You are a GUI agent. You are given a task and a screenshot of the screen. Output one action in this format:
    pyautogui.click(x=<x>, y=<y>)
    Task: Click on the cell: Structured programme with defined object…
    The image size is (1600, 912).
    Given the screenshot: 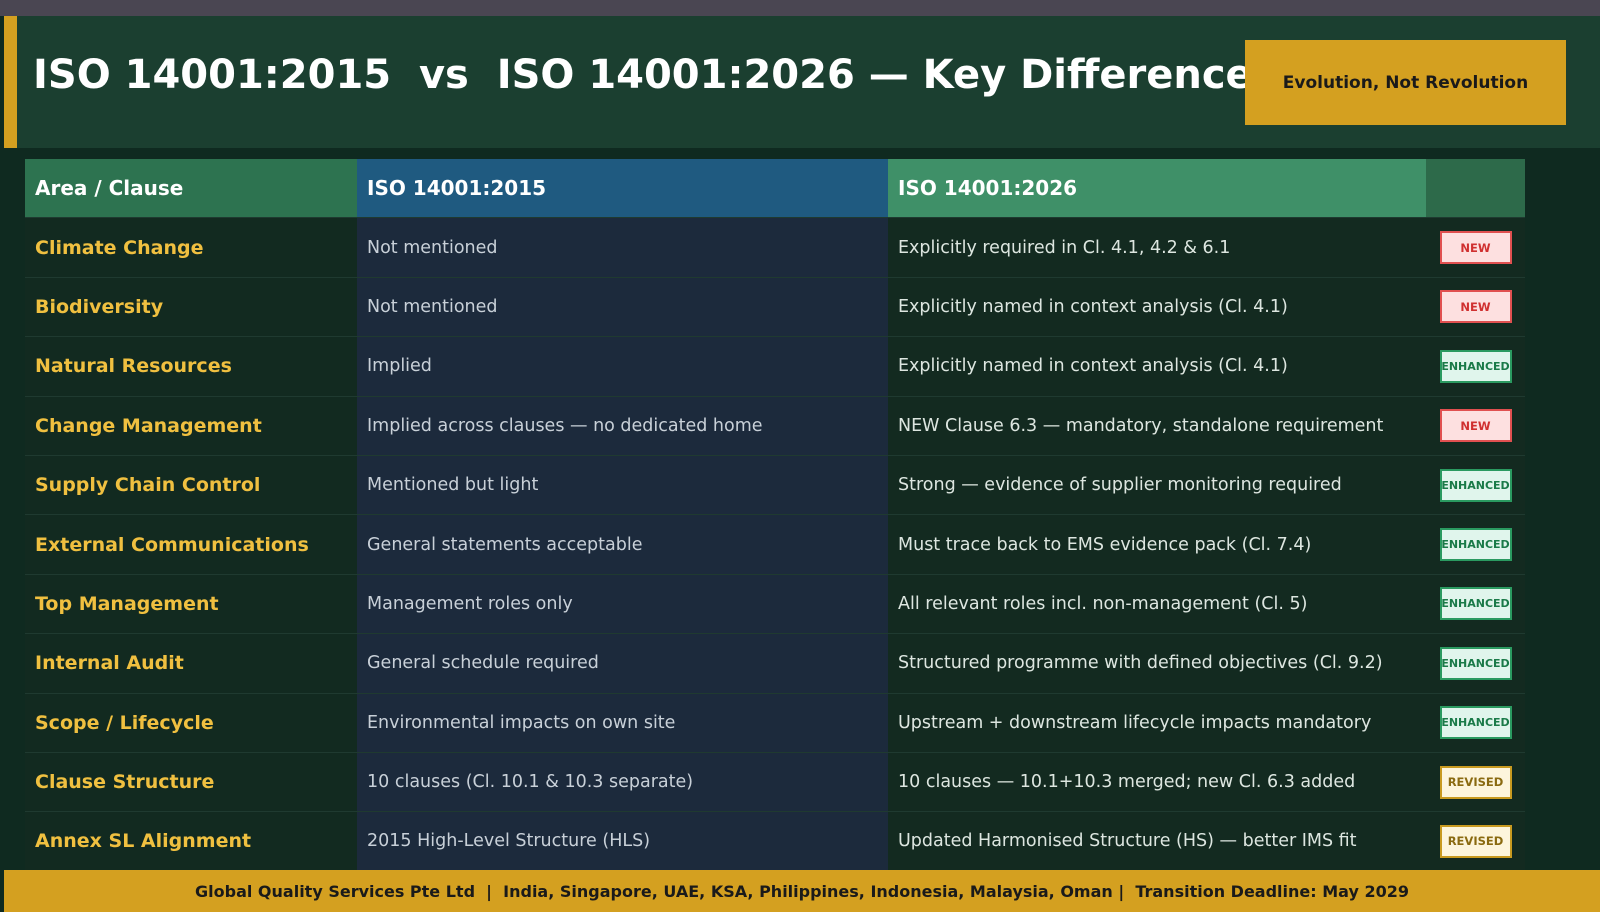 What is the action you would take?
    pyautogui.click(x=1157, y=663)
    